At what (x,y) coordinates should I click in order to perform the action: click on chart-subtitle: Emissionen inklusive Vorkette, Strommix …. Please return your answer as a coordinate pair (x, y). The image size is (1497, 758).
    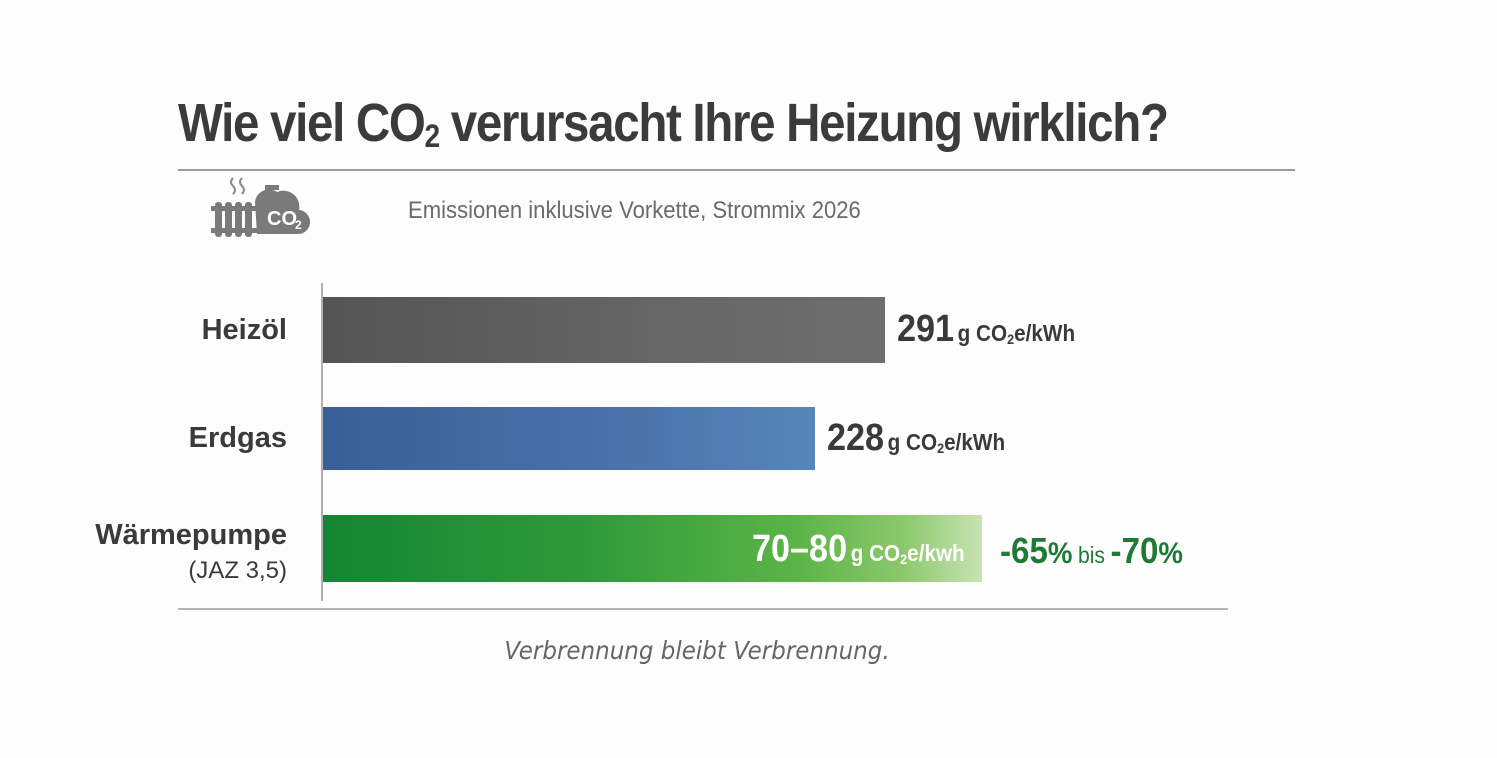
    Looking at the image, I should click on (634, 210).